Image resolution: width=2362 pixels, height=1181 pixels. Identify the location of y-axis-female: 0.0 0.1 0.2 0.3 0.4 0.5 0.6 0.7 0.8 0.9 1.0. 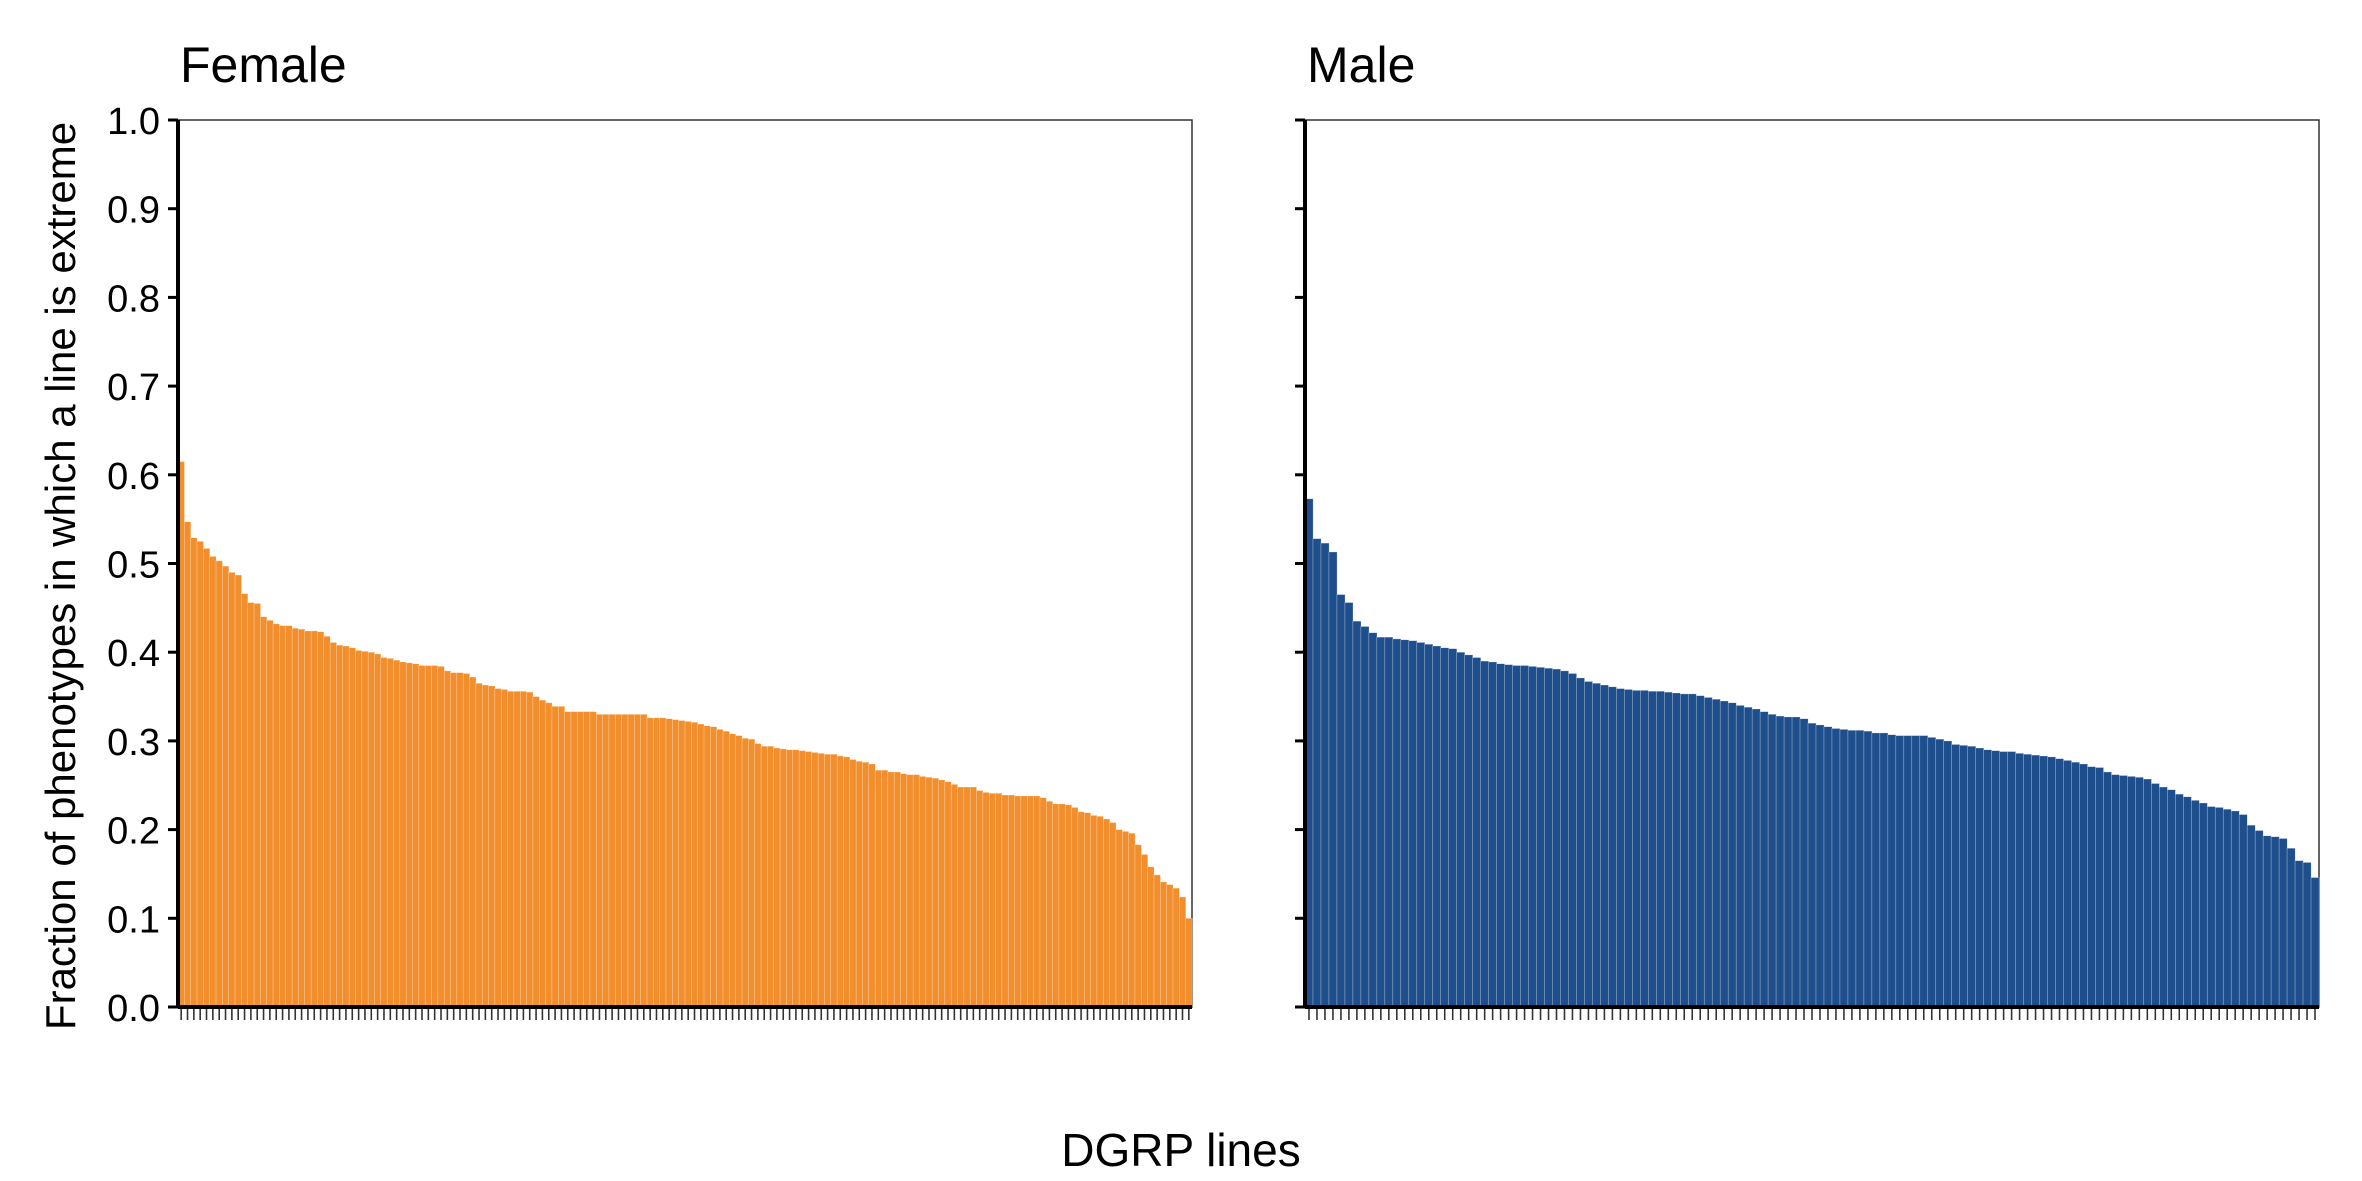
(142, 565).